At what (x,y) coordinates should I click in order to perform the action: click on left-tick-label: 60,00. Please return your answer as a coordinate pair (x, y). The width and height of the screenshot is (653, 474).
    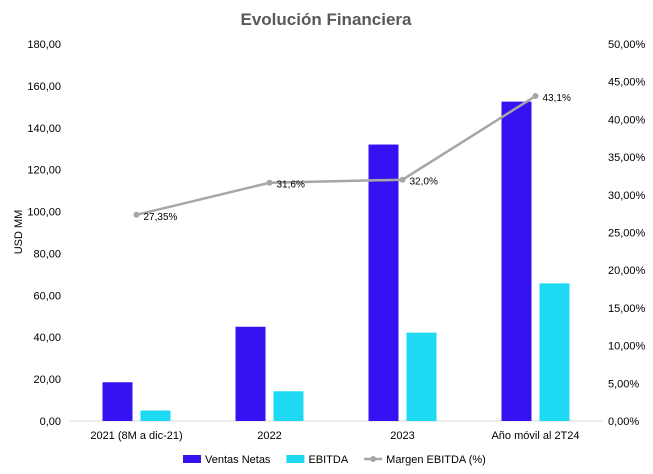
    Looking at the image, I should click on (47, 296).